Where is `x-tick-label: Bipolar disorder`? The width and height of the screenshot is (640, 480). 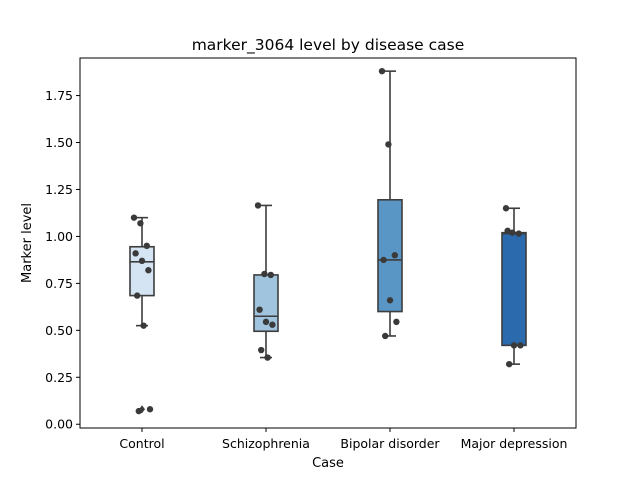
x-tick-label: Bipolar disorder is located at coordinates (390, 443).